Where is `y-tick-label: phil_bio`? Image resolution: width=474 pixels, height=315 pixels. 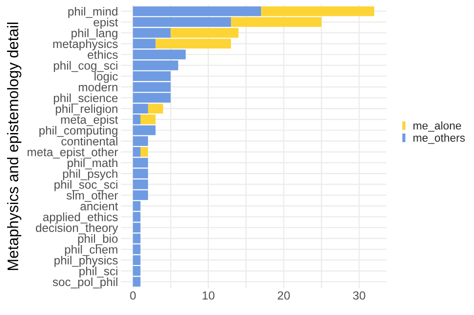
y-tick-label: phil_bio is located at coordinates (98, 240).